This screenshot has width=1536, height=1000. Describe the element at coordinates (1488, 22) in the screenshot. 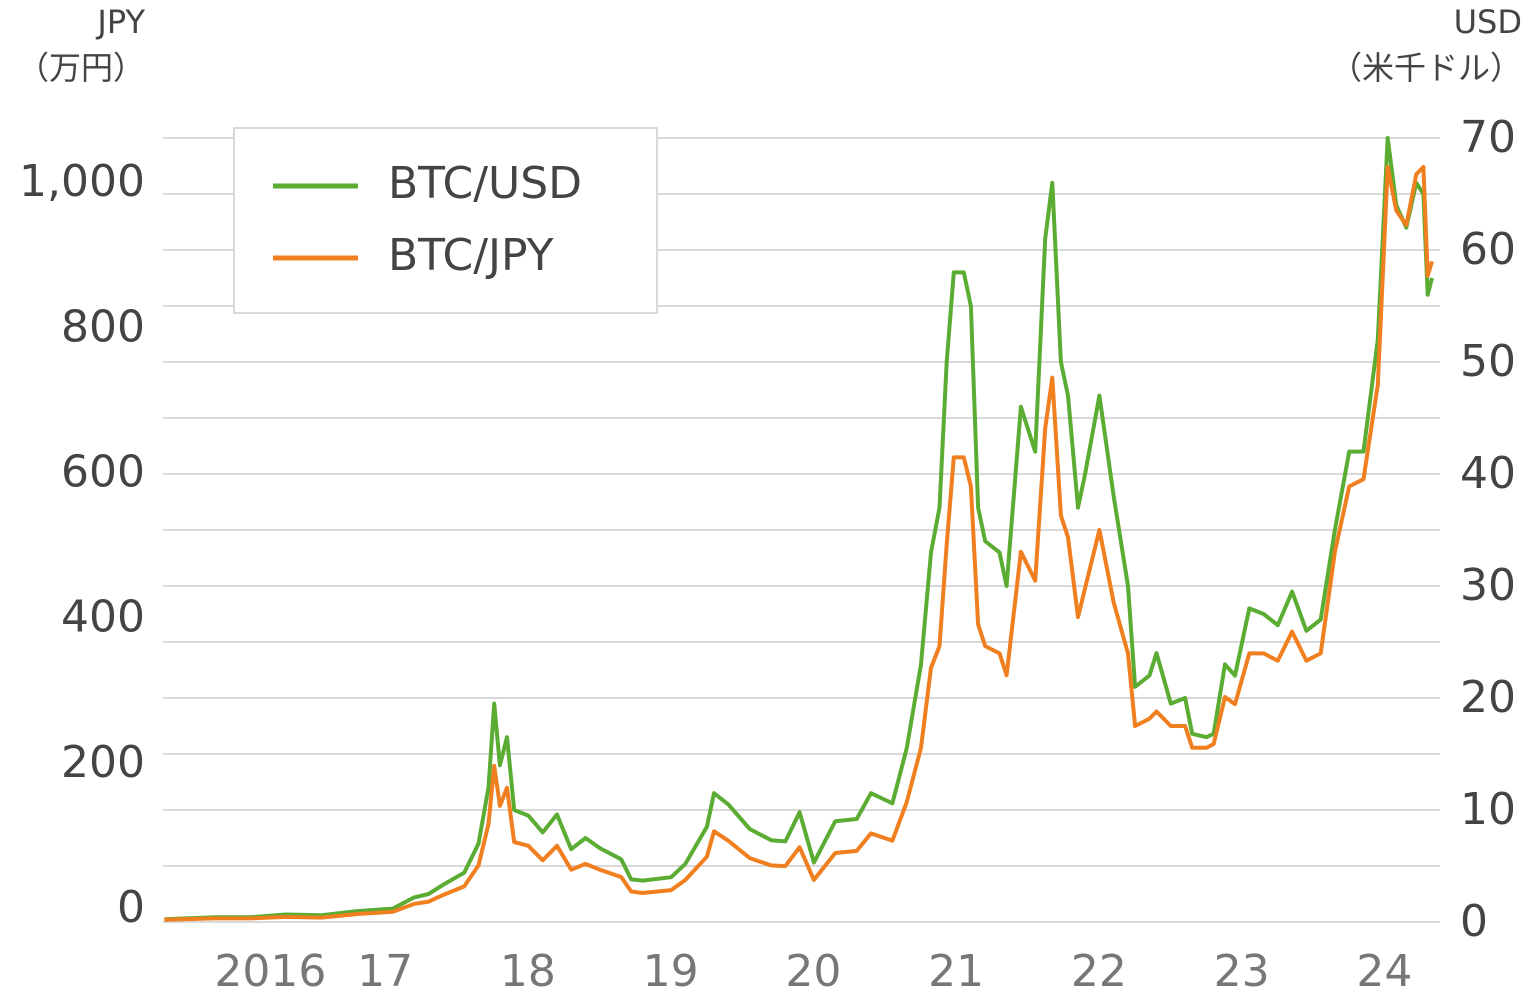

I see `y2-axis-unit: USD` at that location.